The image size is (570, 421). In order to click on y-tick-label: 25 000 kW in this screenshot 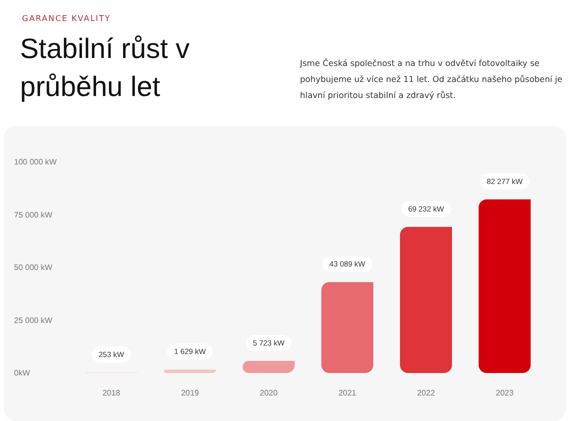, I will do `click(33, 320)`.